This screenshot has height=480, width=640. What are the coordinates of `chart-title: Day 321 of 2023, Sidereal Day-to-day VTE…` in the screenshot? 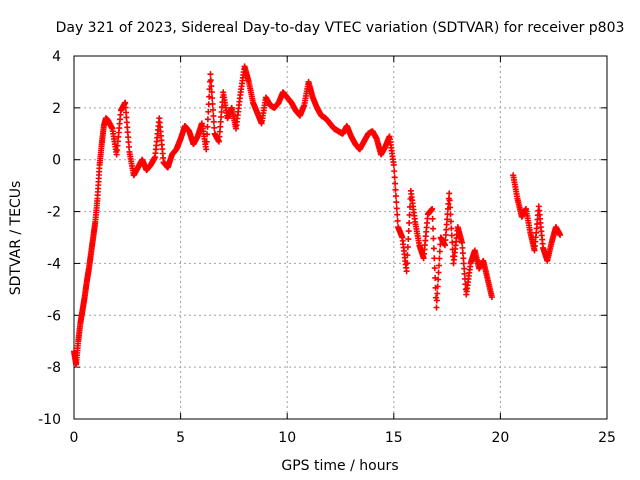 It's located at (340, 28).